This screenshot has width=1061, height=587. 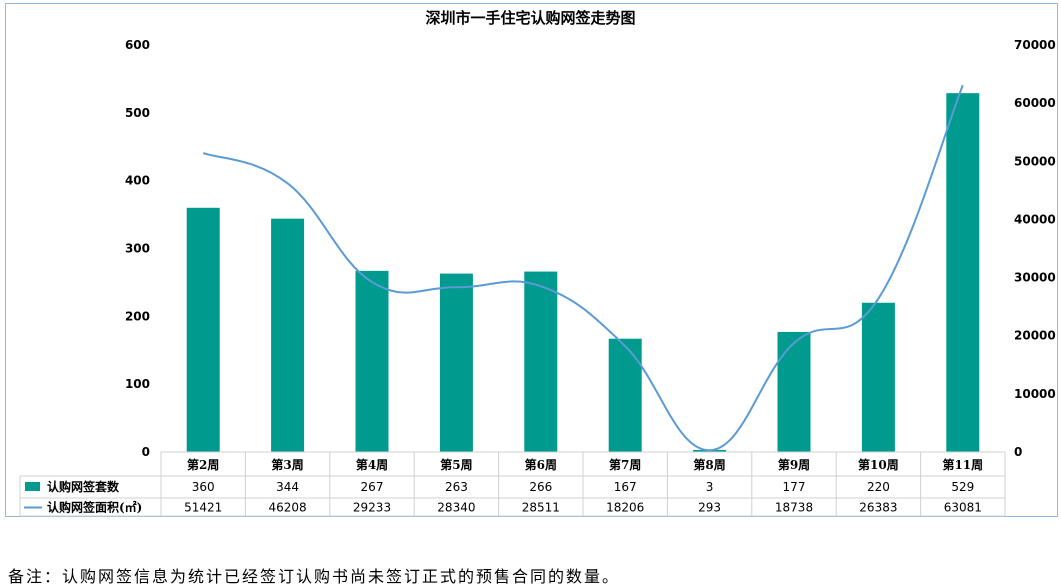 What do you see at coordinates (456, 508) in the screenshot?
I see `table-cell: 28340` at bounding box center [456, 508].